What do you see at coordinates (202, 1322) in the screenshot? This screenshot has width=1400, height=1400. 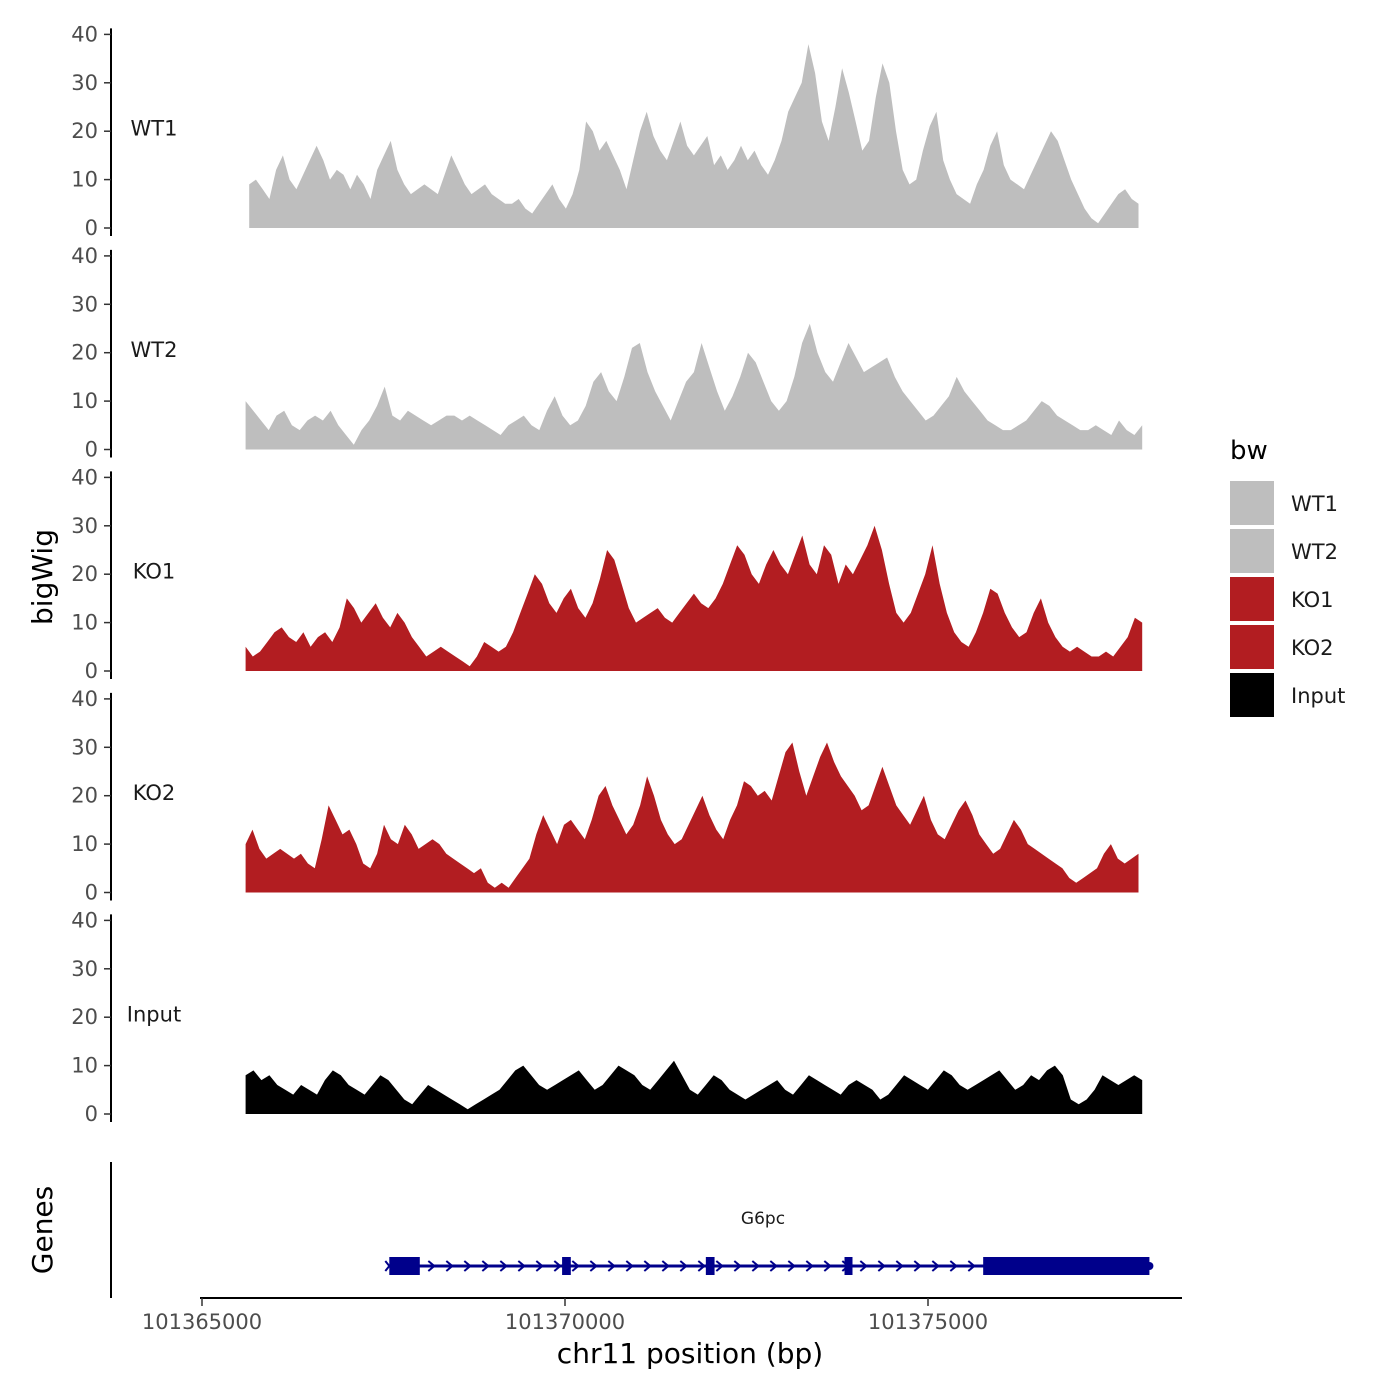 I see `x-tick-label: 101365000` at bounding box center [202, 1322].